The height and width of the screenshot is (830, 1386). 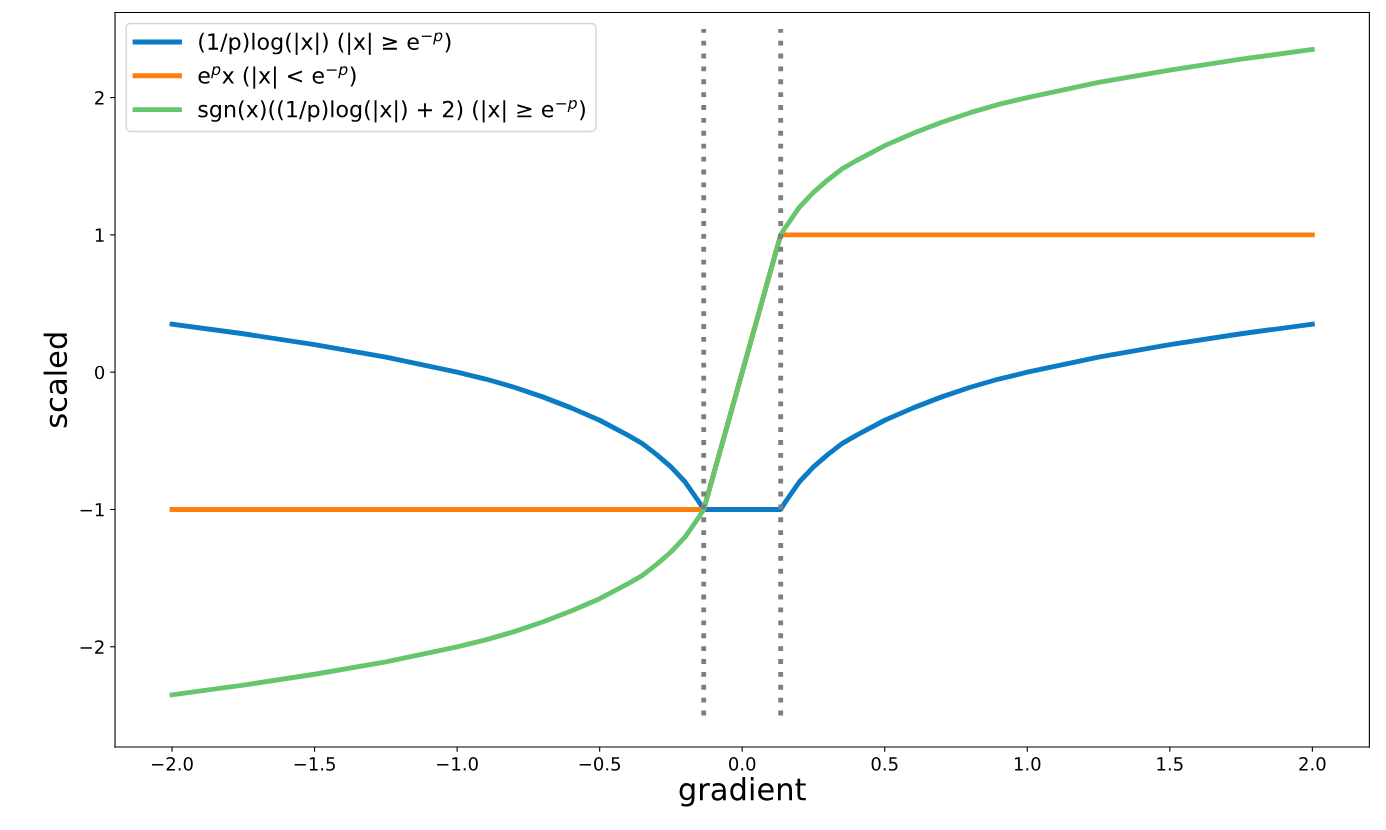 I want to click on x-tick-label: 1.5, so click(x=1170, y=764).